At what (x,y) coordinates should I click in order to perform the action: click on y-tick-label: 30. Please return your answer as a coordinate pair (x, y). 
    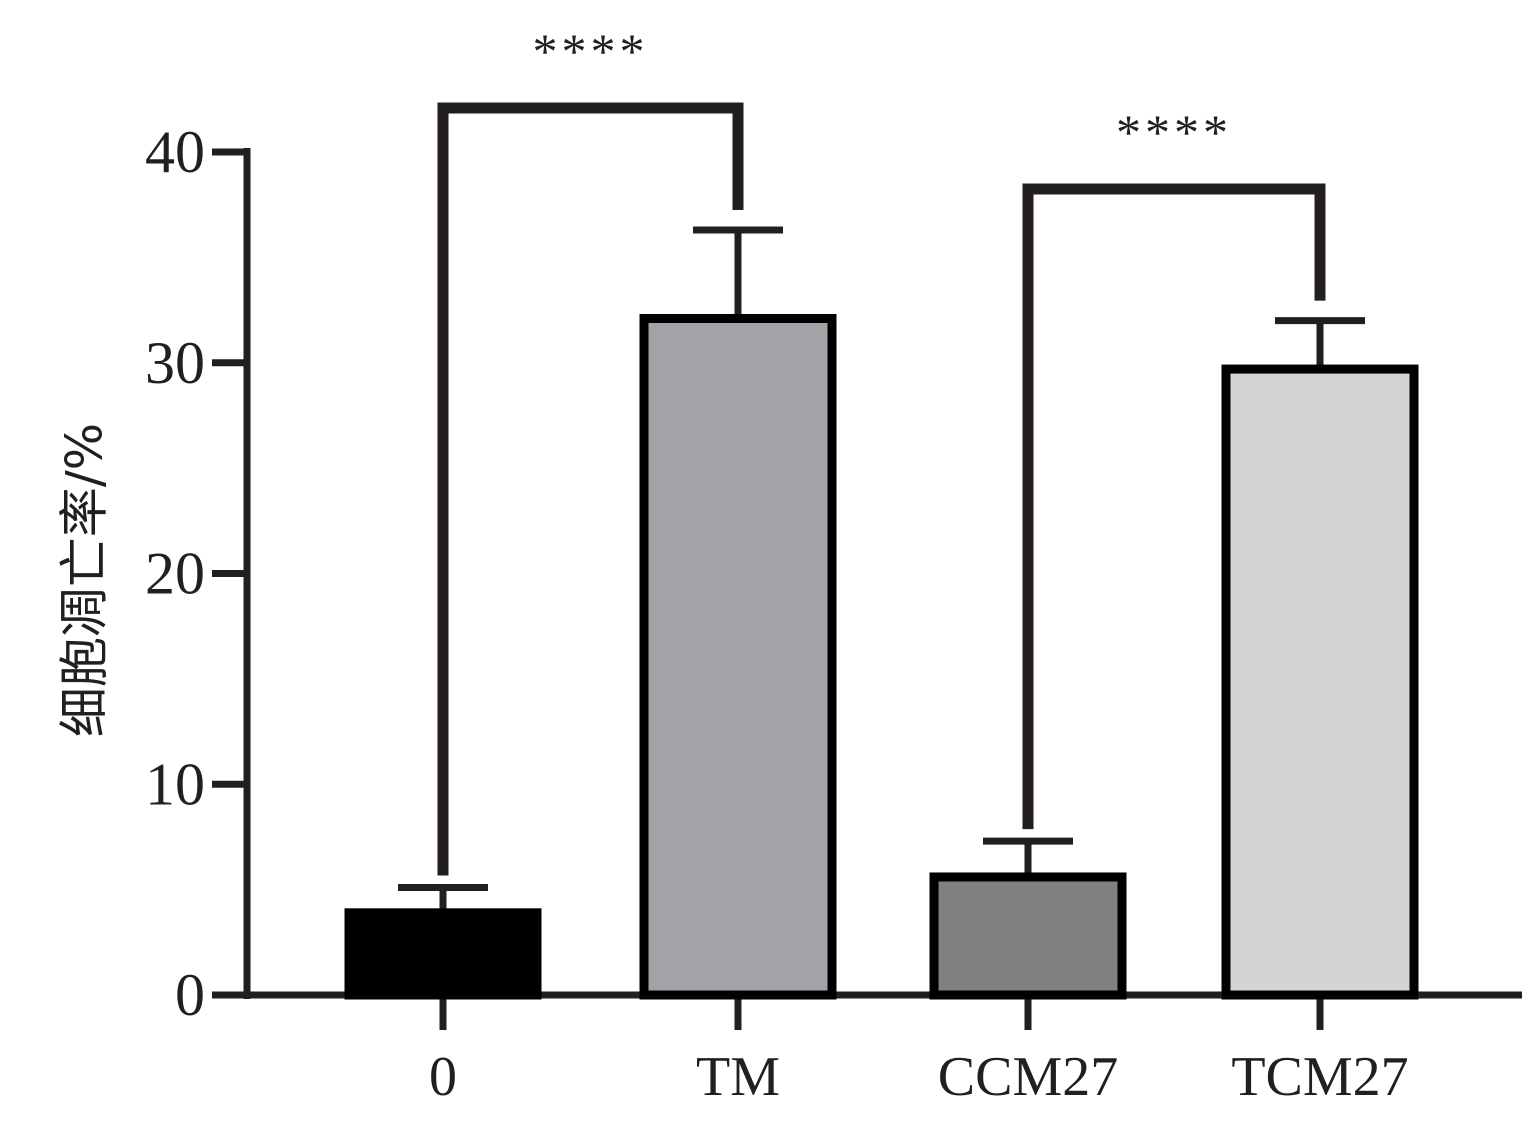
    Looking at the image, I should click on (175, 363).